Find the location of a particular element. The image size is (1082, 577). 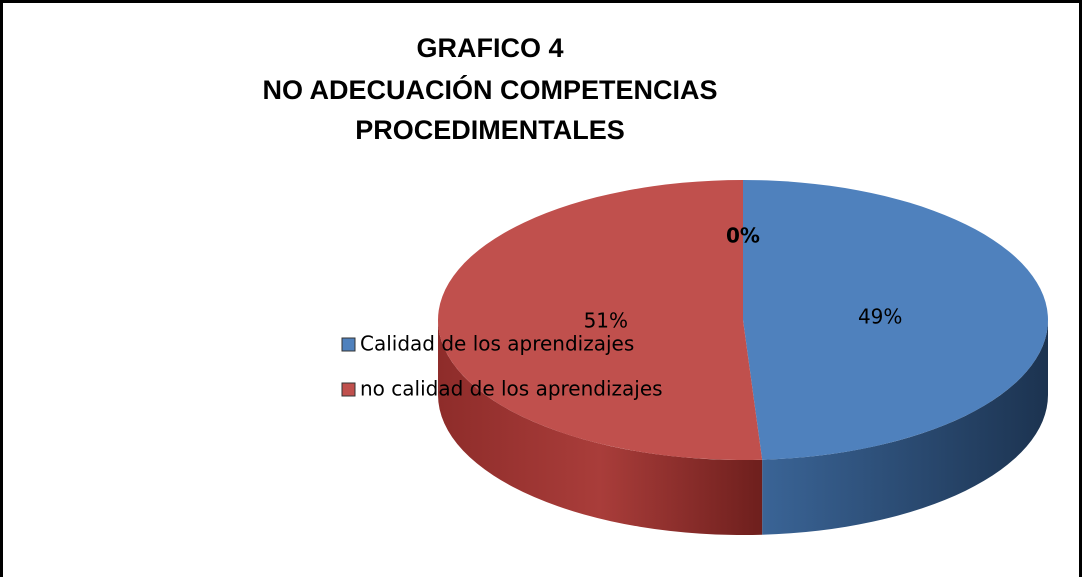

value-label: 0% is located at coordinates (743, 236).